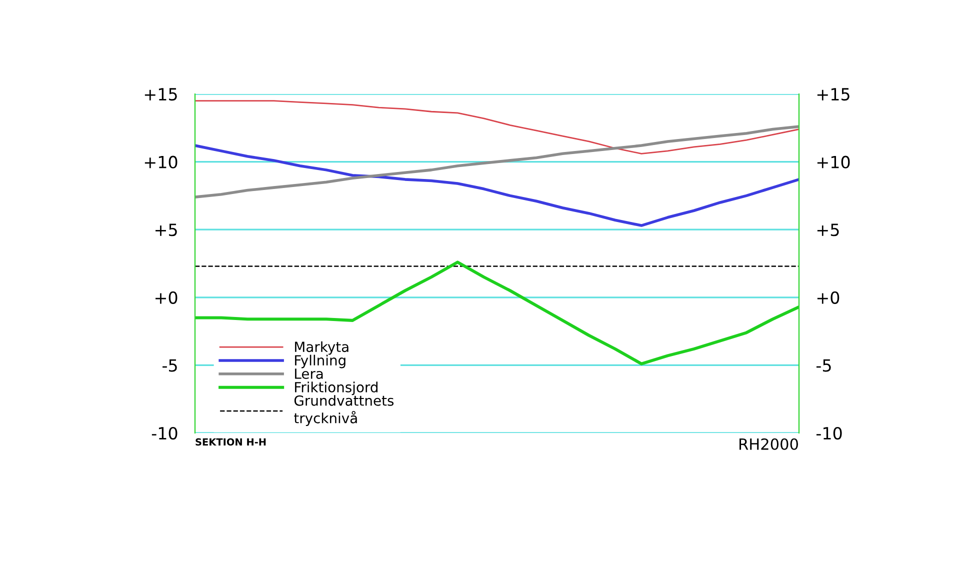 Image resolution: width=971 pixels, height=570 pixels. Describe the element at coordinates (309, 373) in the screenshot. I see `legend-label: Lera` at that location.